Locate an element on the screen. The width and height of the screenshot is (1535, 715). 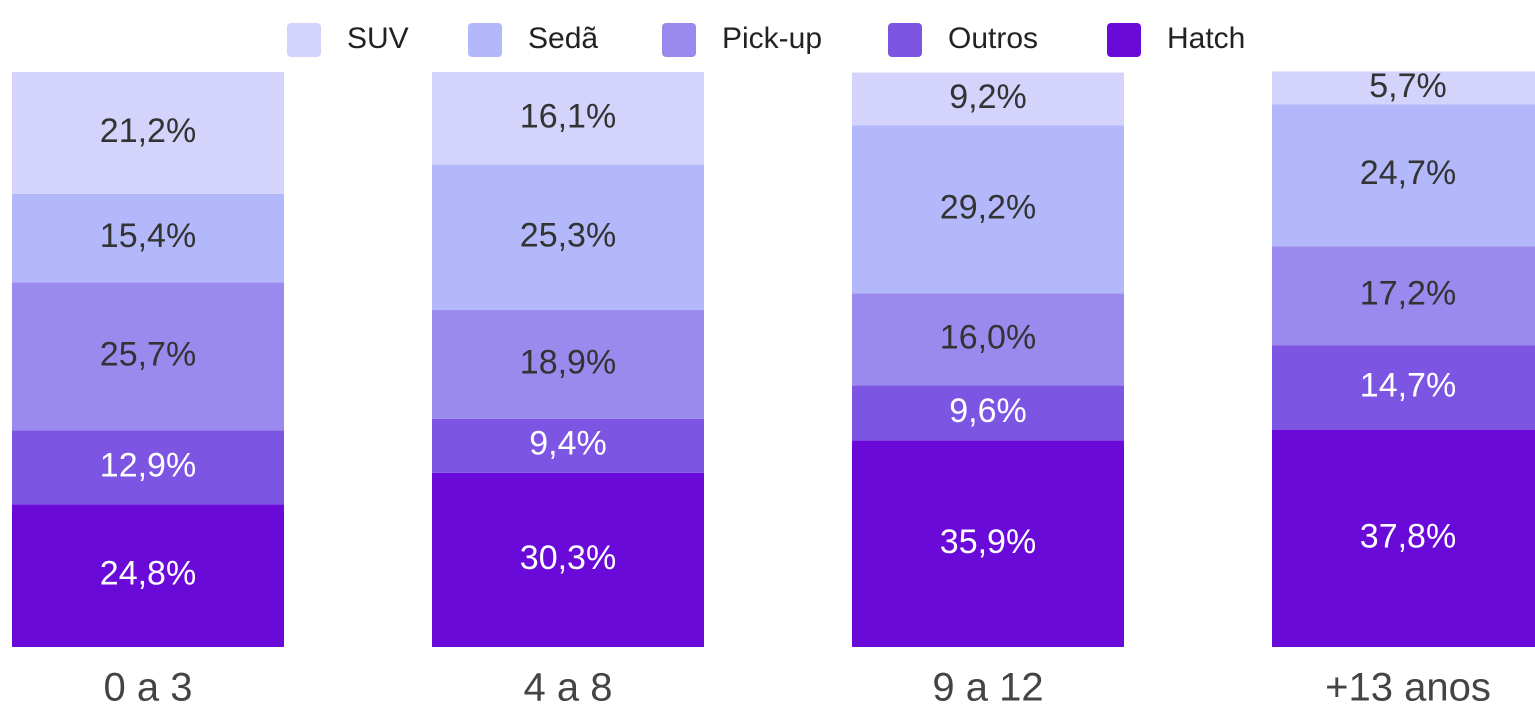
value-label: 25,7% is located at coordinates (148, 354).